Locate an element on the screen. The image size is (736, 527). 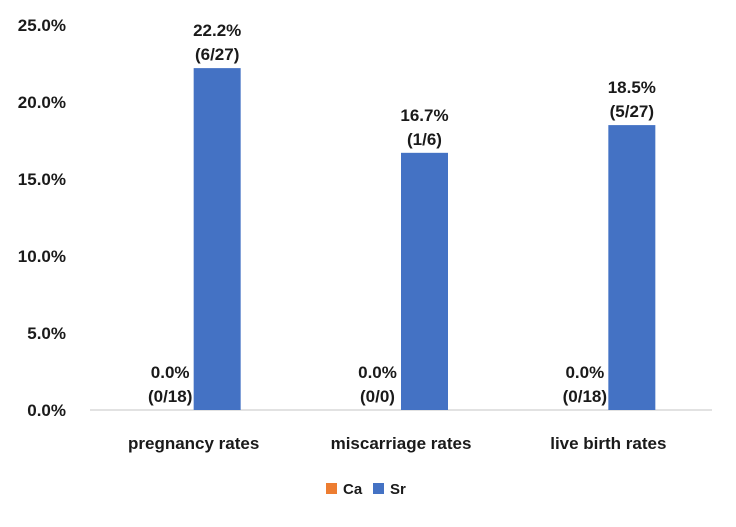
data-label-ca-2: (0/18) is located at coordinates (585, 396).